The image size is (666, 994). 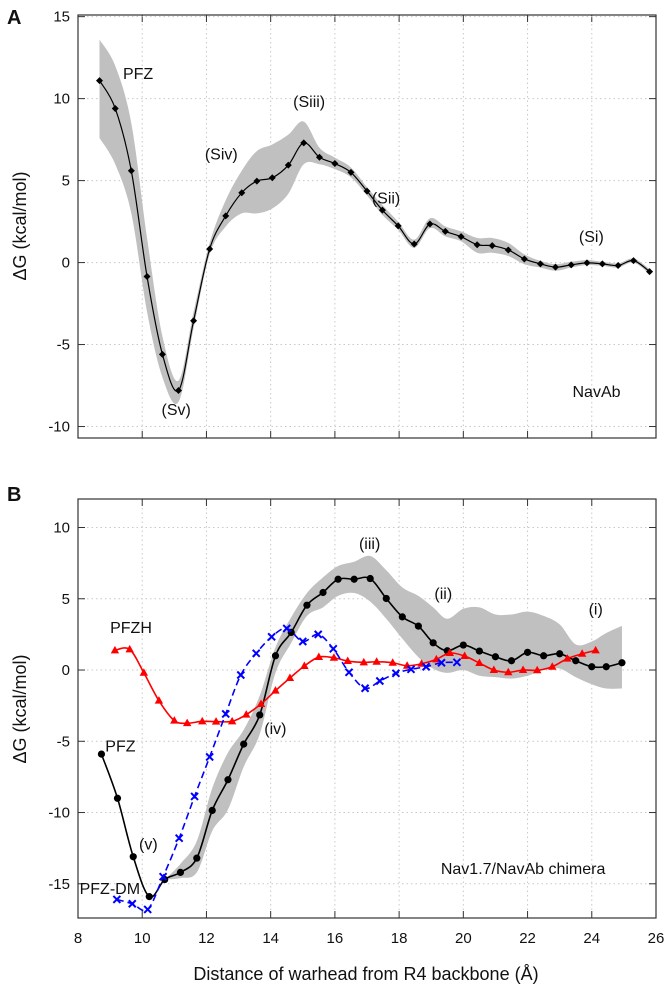 I want to click on x-axis-title: Distance of warhead from R4 backbone (Å), so click(x=365, y=974).